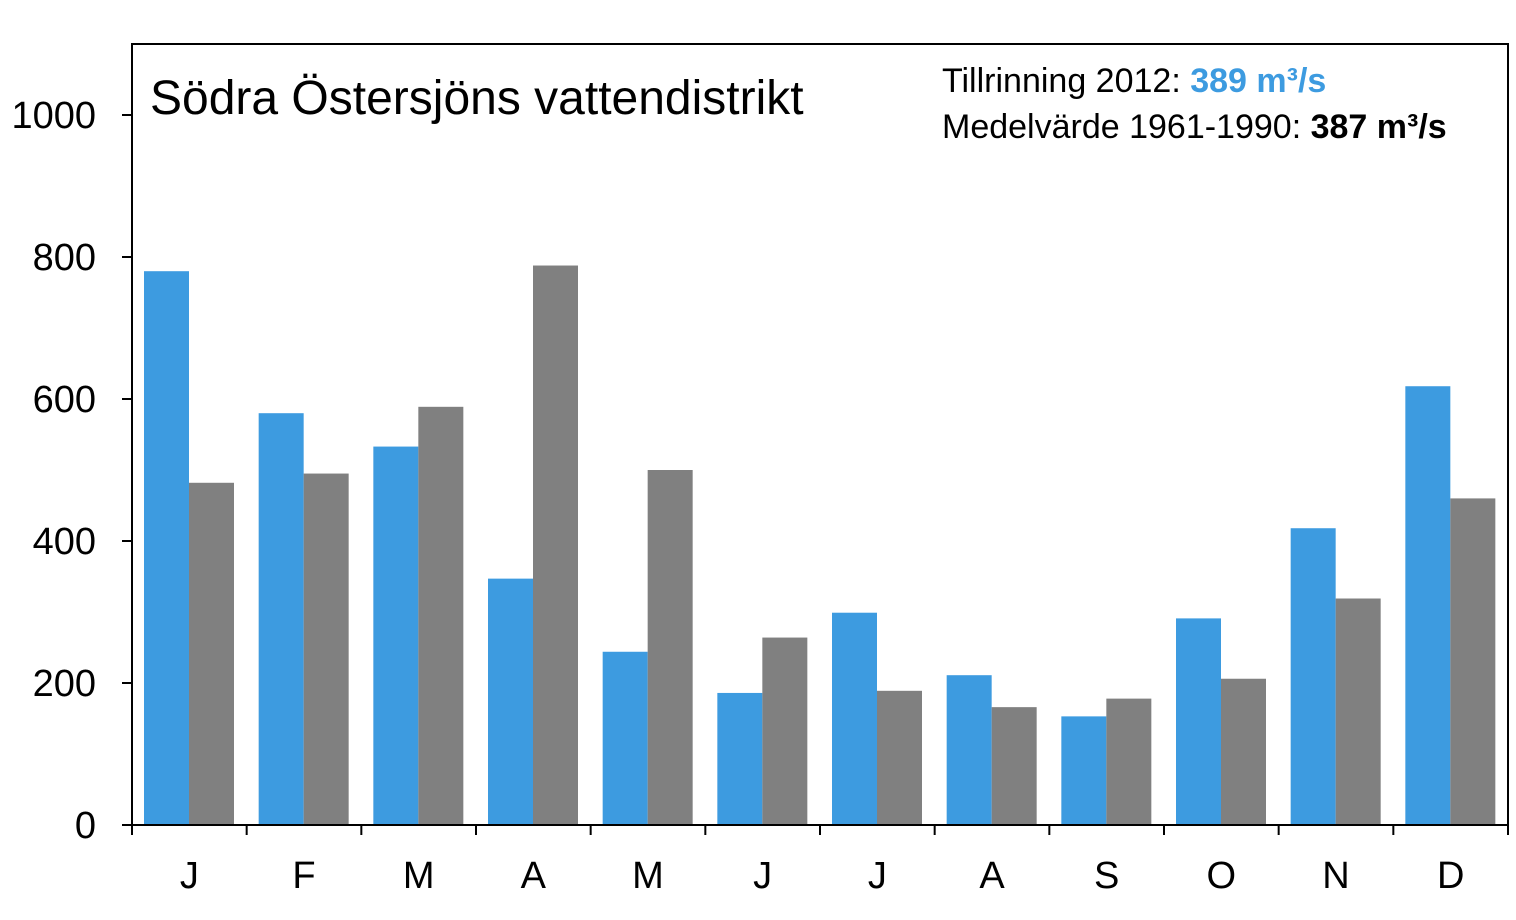 The image size is (1516, 920). Describe the element at coordinates (1379, 127) in the screenshot. I see `info-line-2-value: 387 m³/s` at that location.